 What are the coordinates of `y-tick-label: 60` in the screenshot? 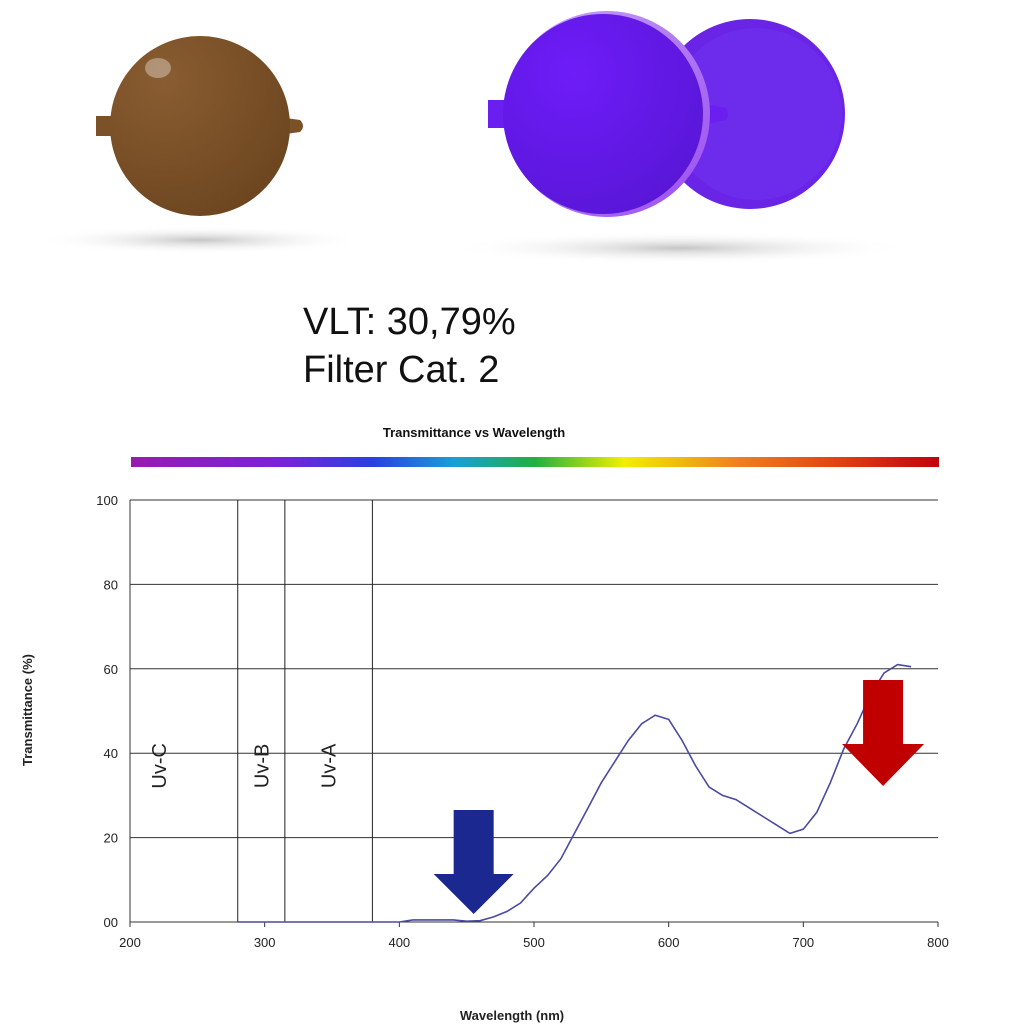 It's located at (111, 669).